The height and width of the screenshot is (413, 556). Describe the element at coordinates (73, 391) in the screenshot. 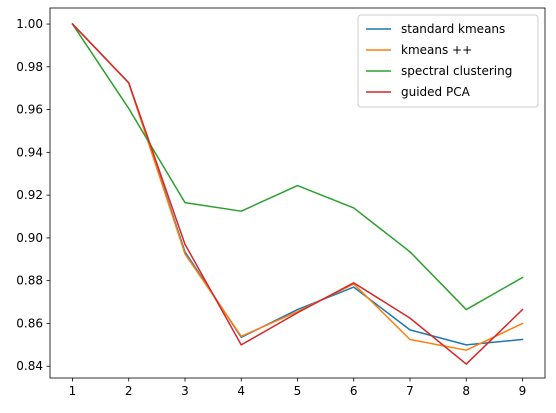

I see `x-tick-label: 1` at that location.